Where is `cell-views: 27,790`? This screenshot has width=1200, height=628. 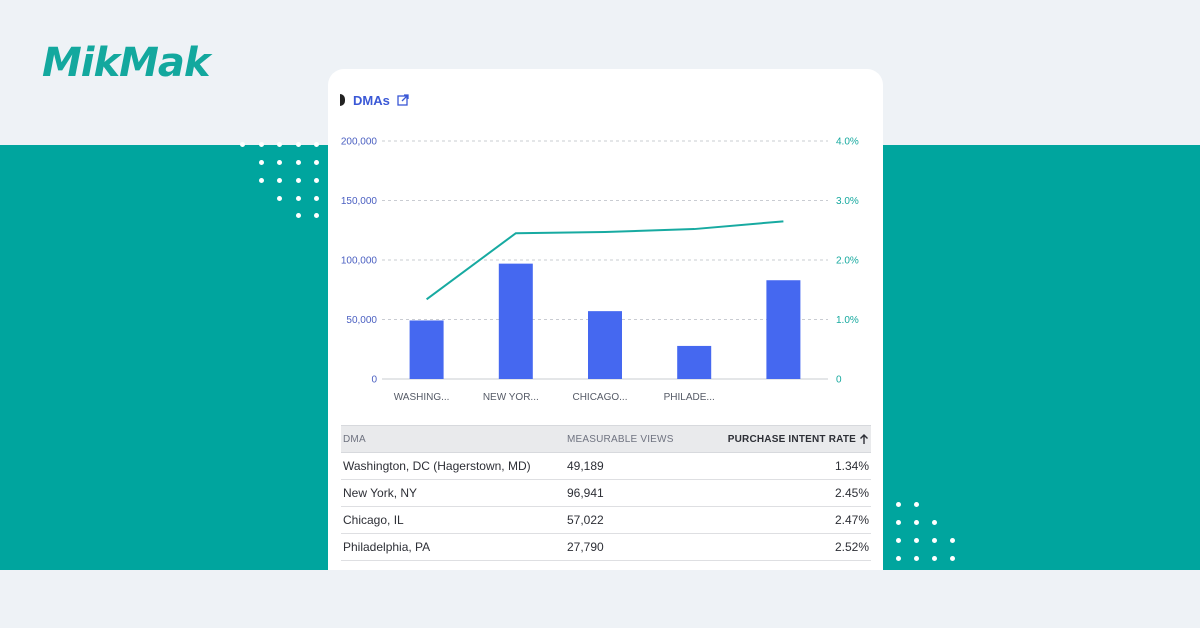
cell-views: 27,790 is located at coordinates (585, 547).